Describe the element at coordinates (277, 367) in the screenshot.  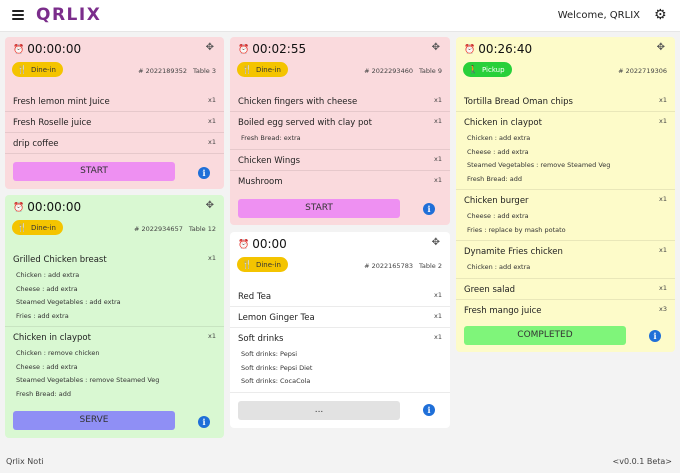
I see `item-modifier: Soft drinks: Pepsi Diet` at that location.